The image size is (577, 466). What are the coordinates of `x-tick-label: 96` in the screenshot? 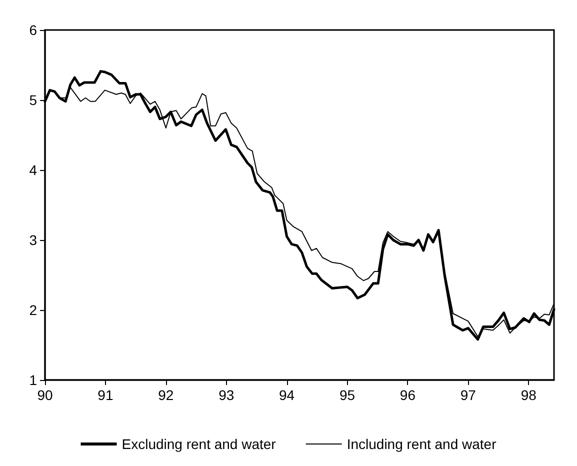 It's located at (408, 395).